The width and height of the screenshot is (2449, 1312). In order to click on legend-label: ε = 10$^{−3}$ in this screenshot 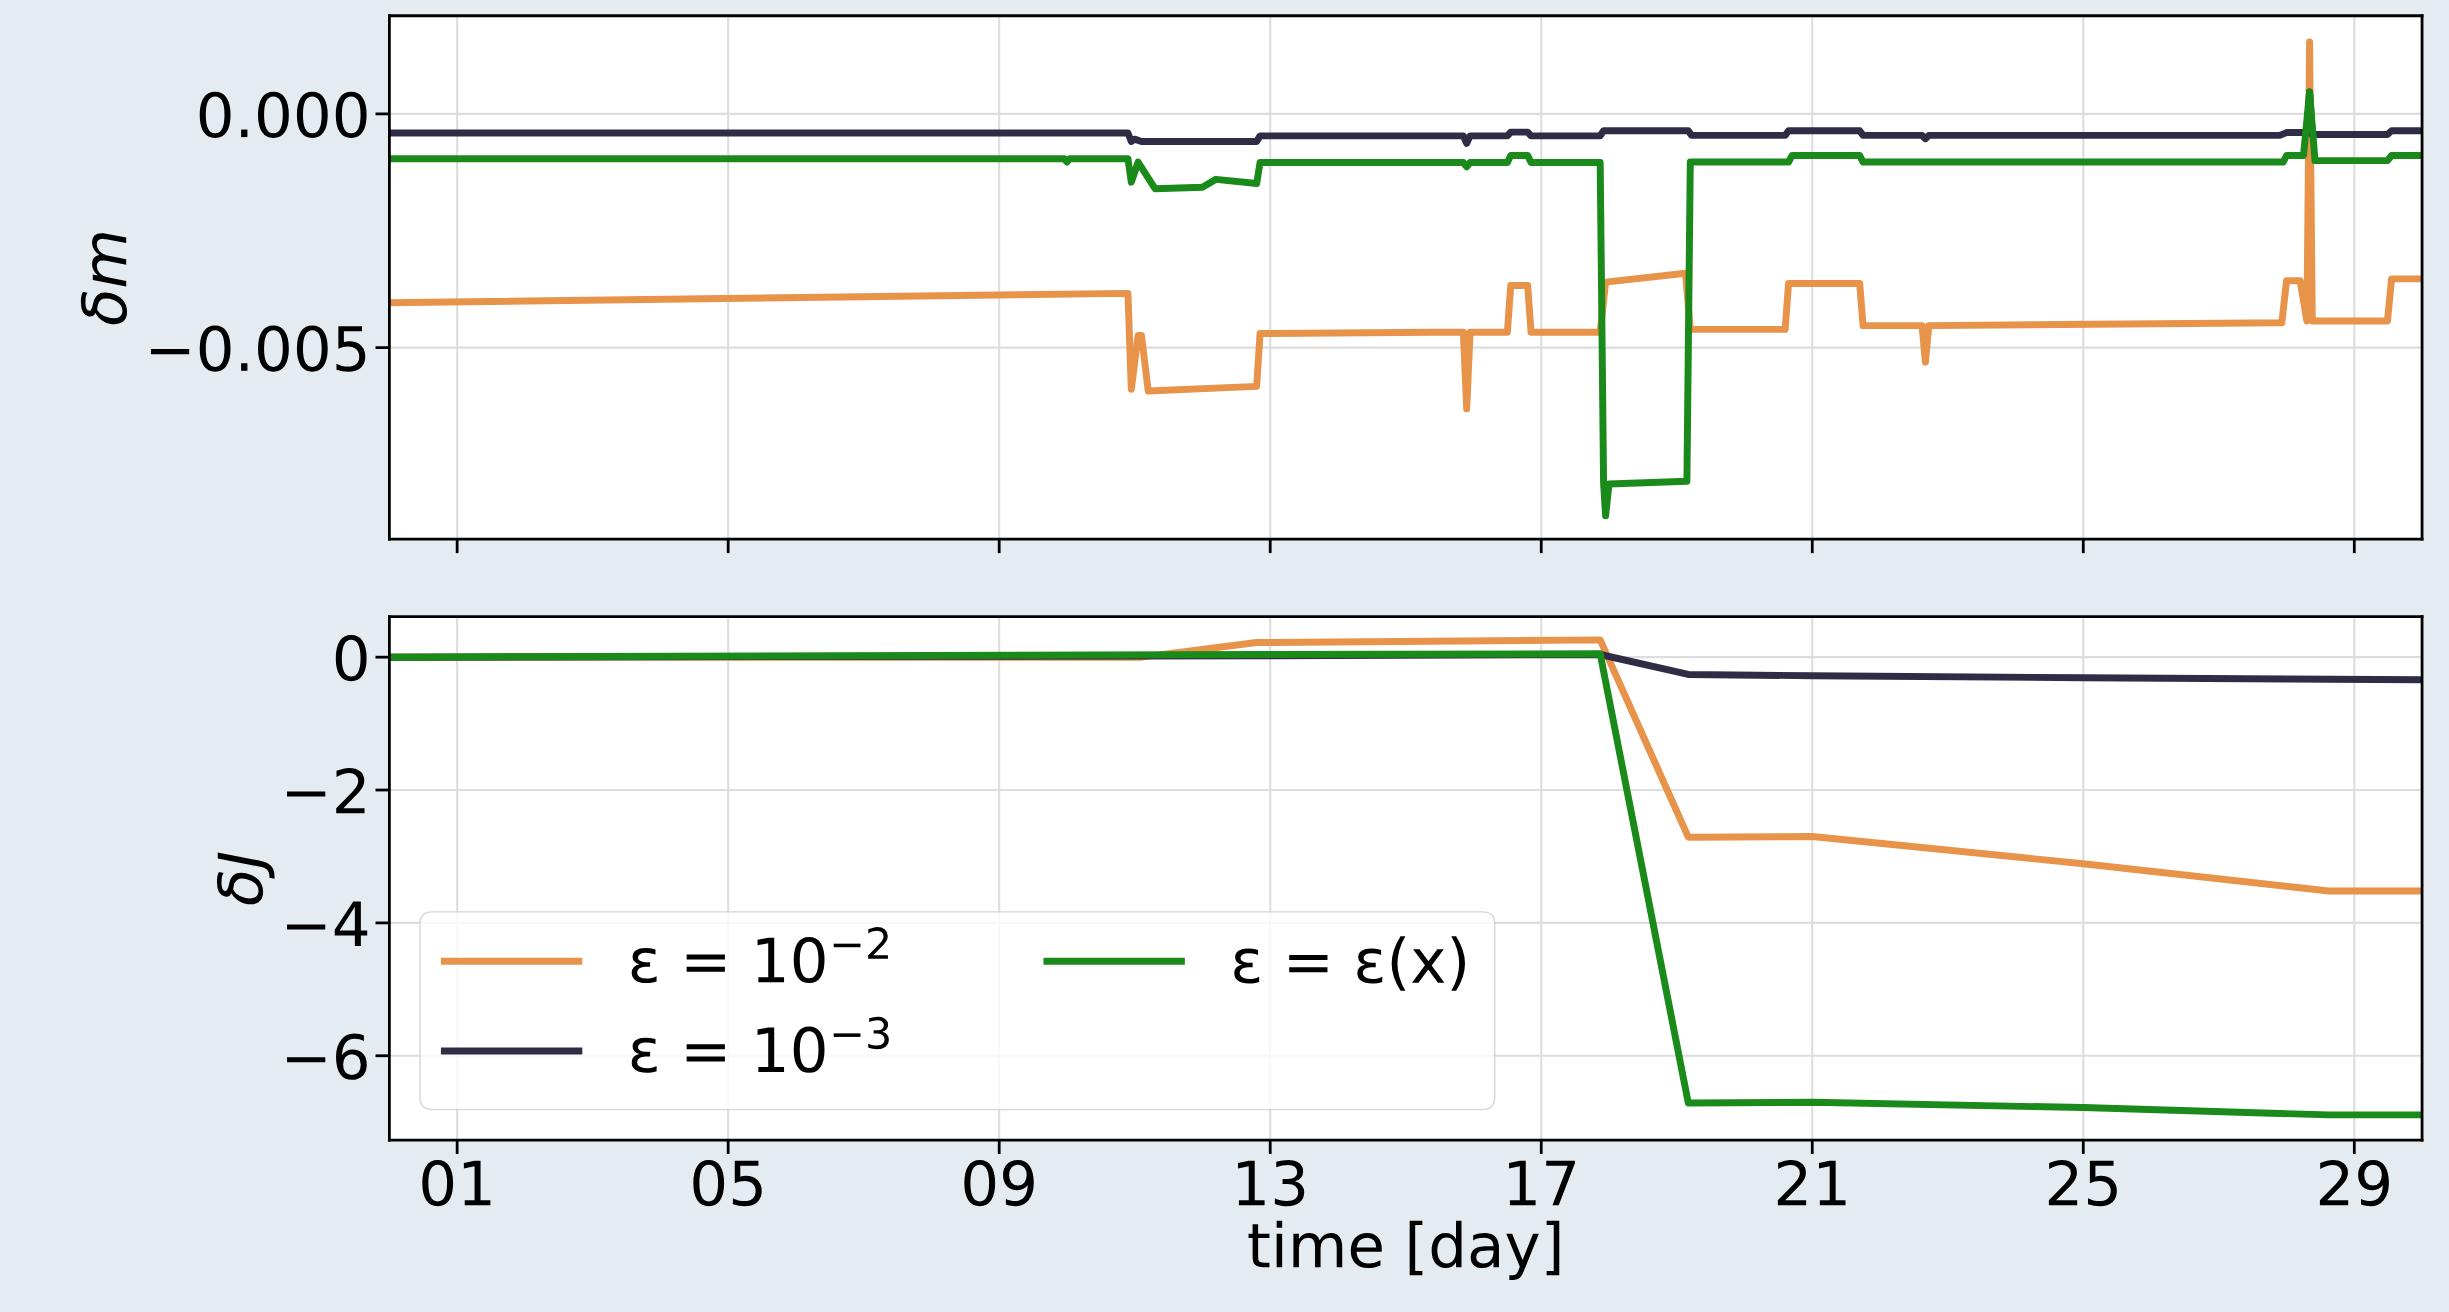, I will do `click(760, 1044)`.